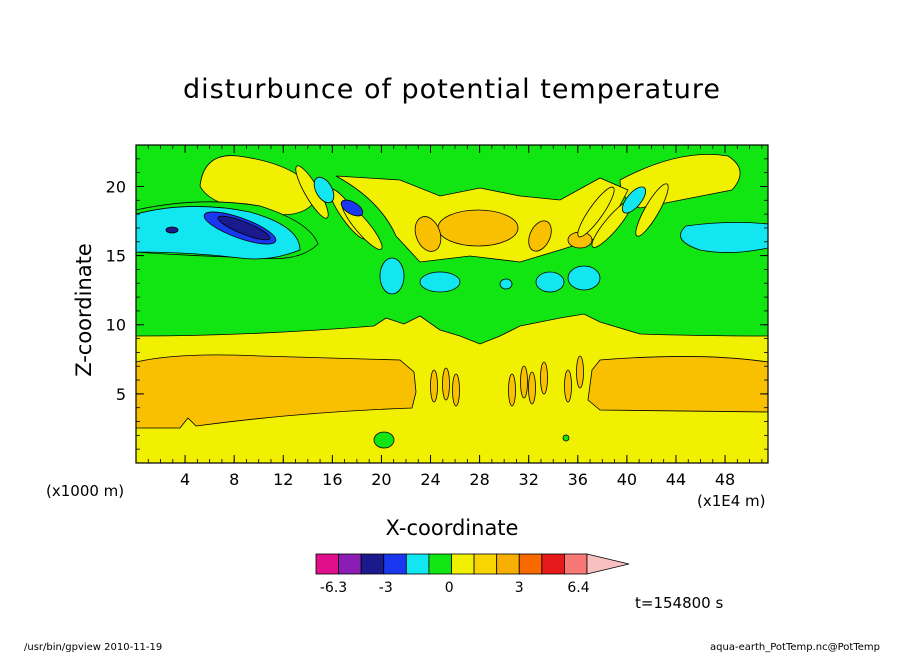 The width and height of the screenshot is (904, 654). I want to click on x-tick-label: 8, so click(234, 479).